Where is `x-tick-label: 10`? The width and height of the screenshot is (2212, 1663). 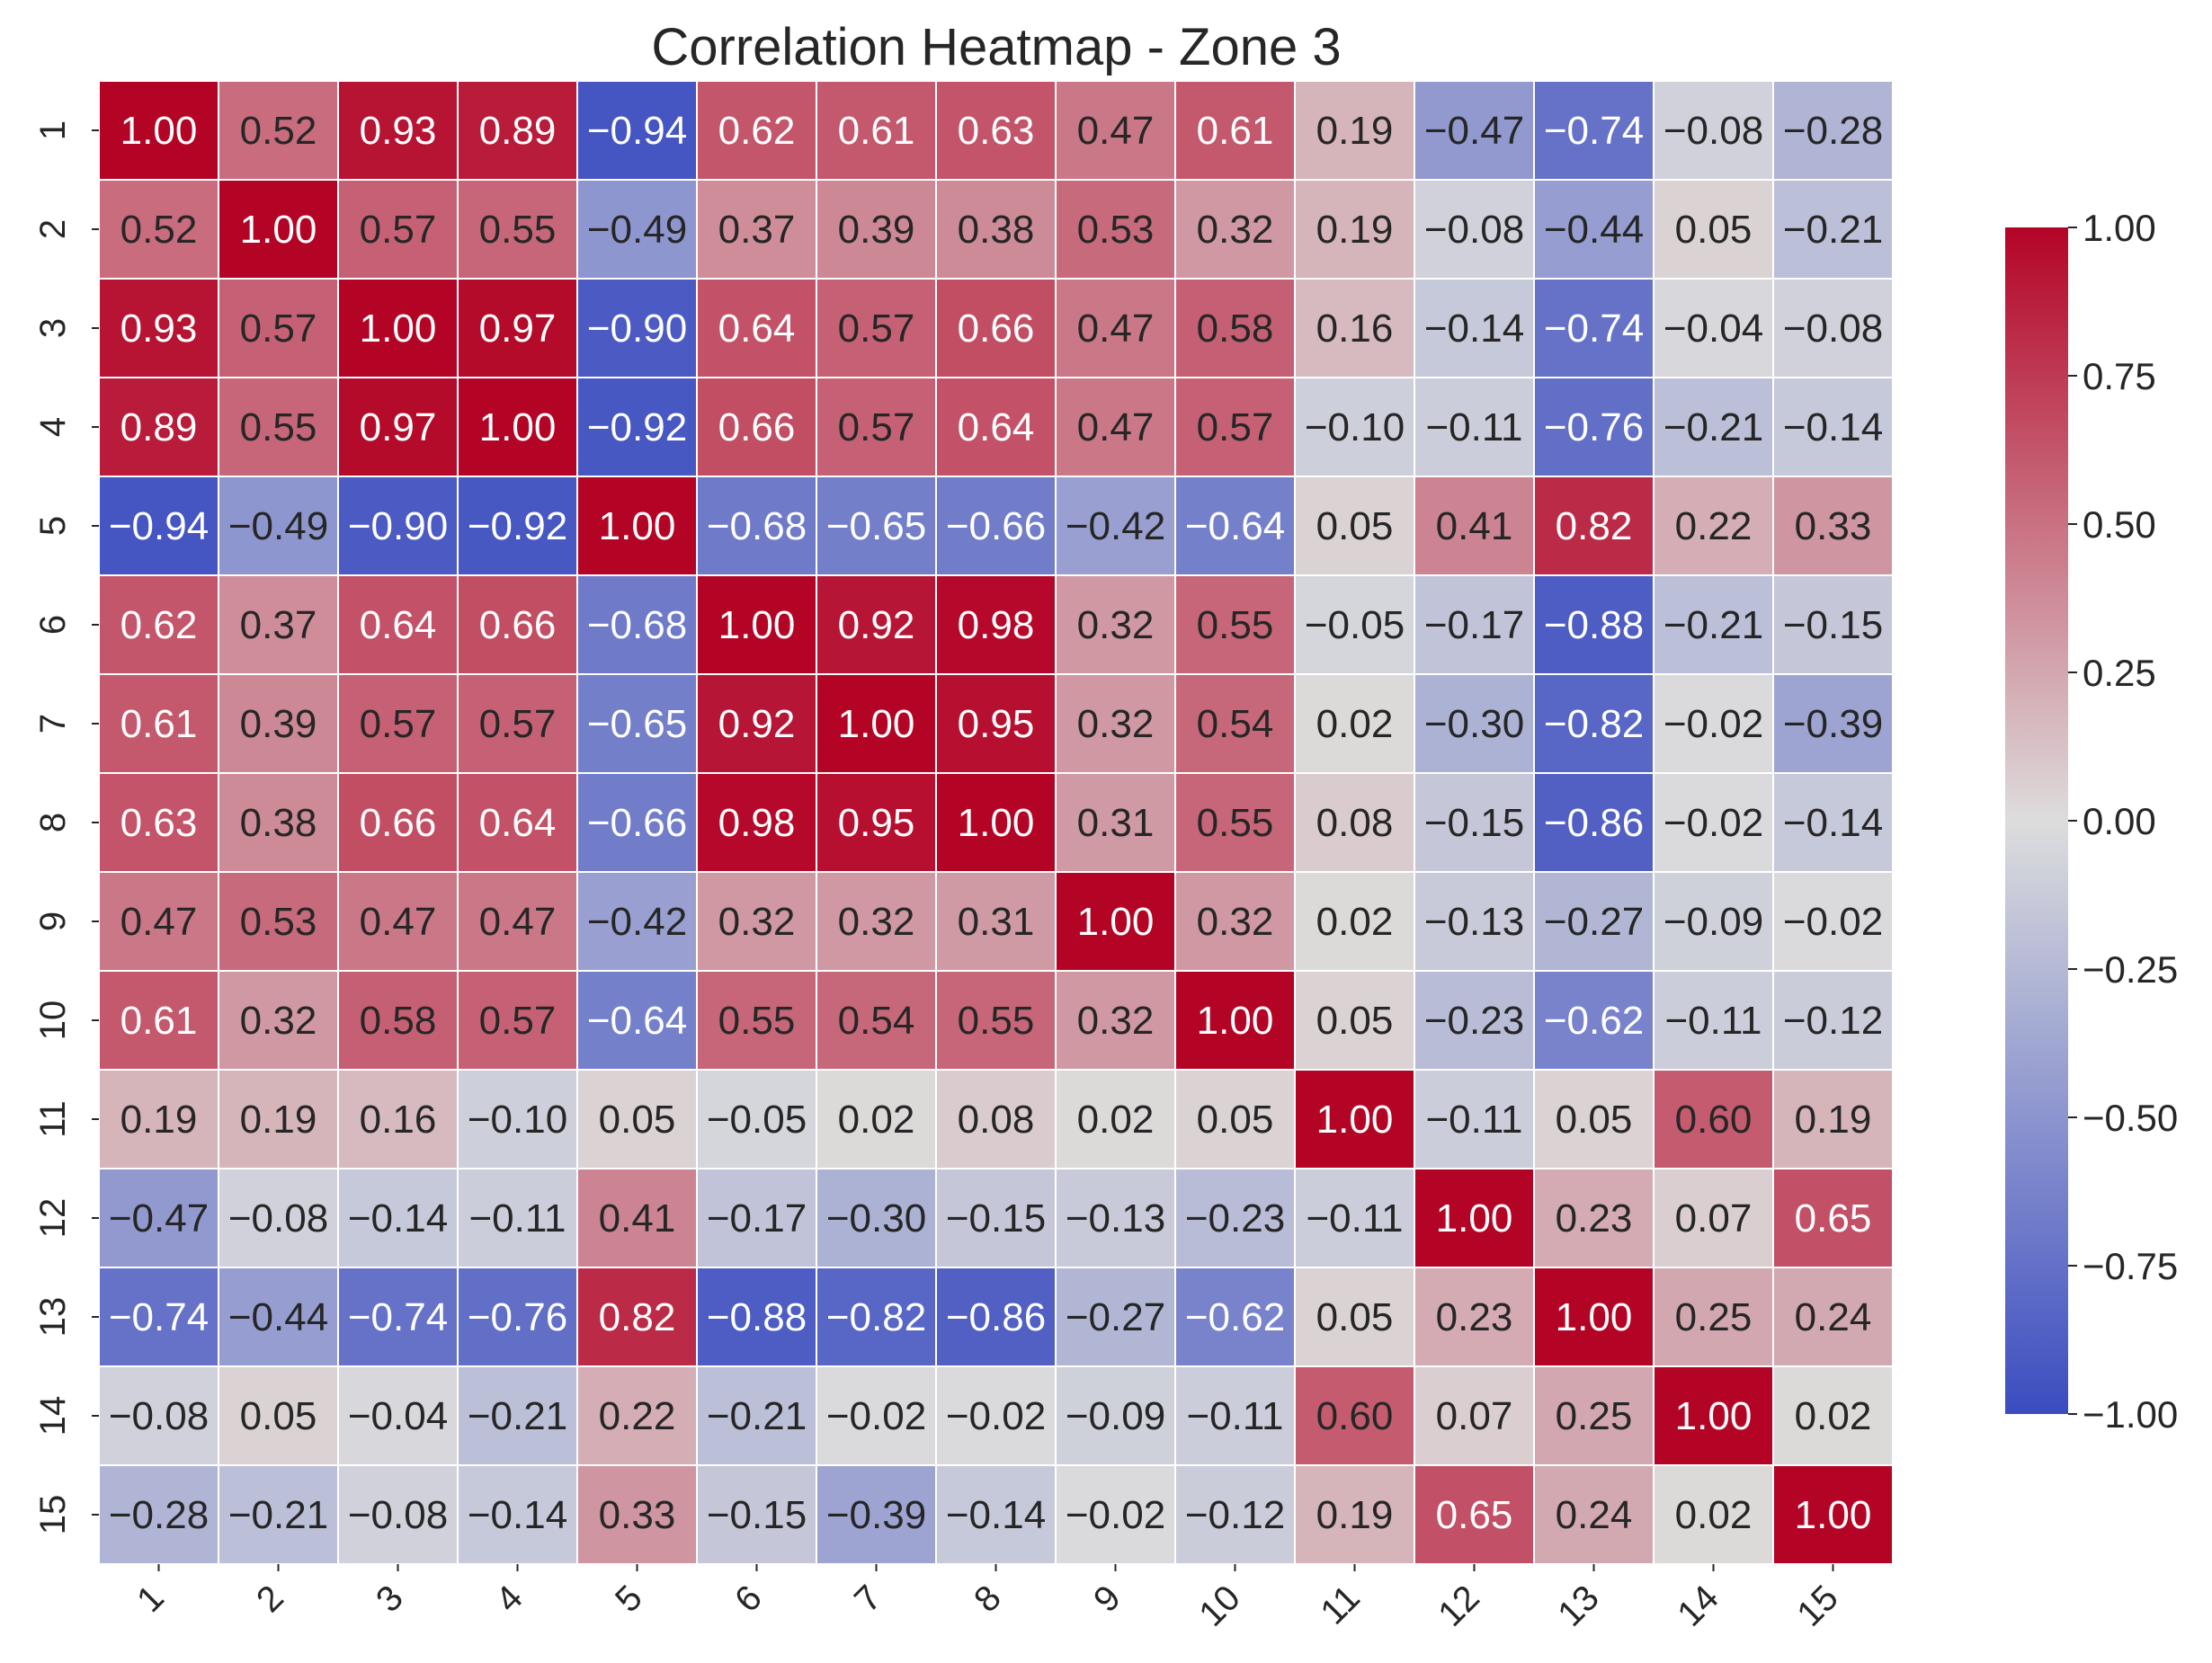
x-tick-label: 10 is located at coordinates (1219, 1606).